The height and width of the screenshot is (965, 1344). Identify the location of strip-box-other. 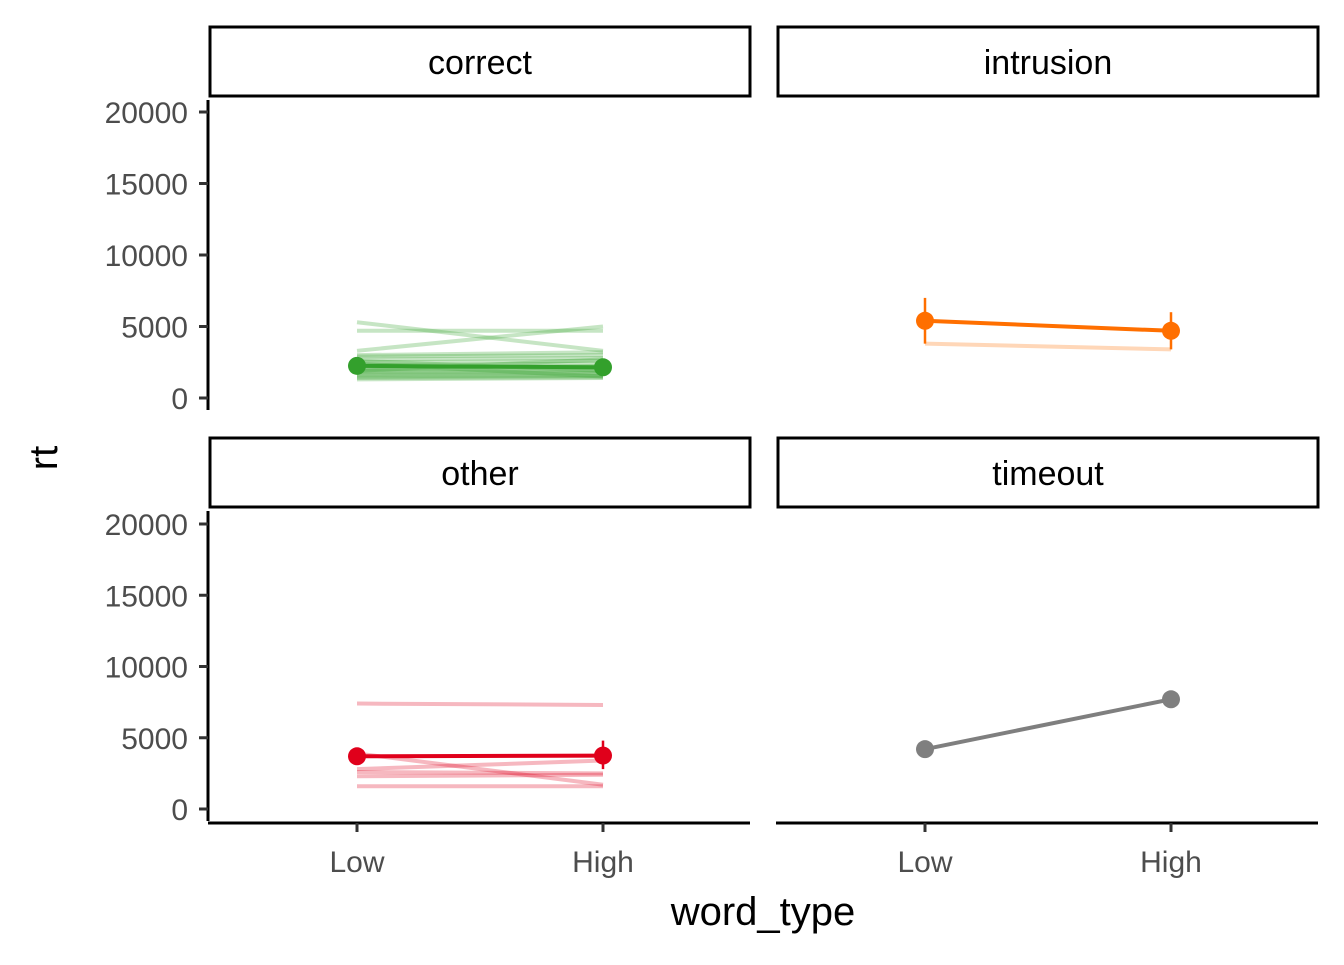
(480, 472).